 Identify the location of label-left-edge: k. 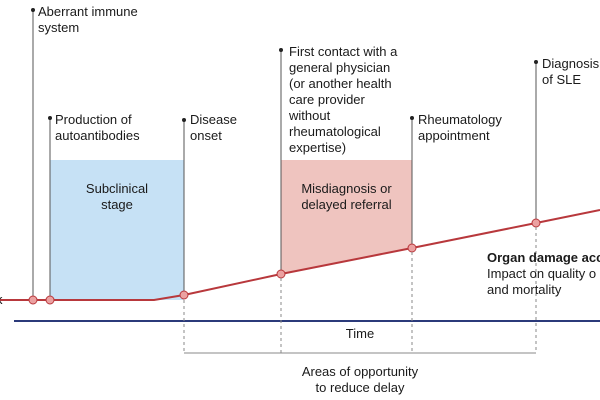
(1, 300).